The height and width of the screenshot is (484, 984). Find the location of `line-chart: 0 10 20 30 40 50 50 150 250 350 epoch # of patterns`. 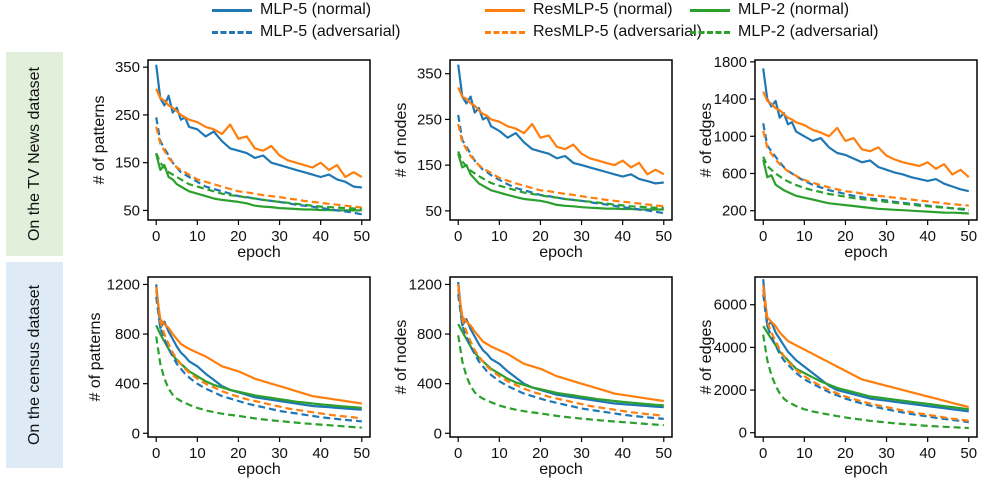

line-chart: 0 10 20 30 40 50 50 150 250 350 epoch # of patterns is located at coordinates (231, 160).